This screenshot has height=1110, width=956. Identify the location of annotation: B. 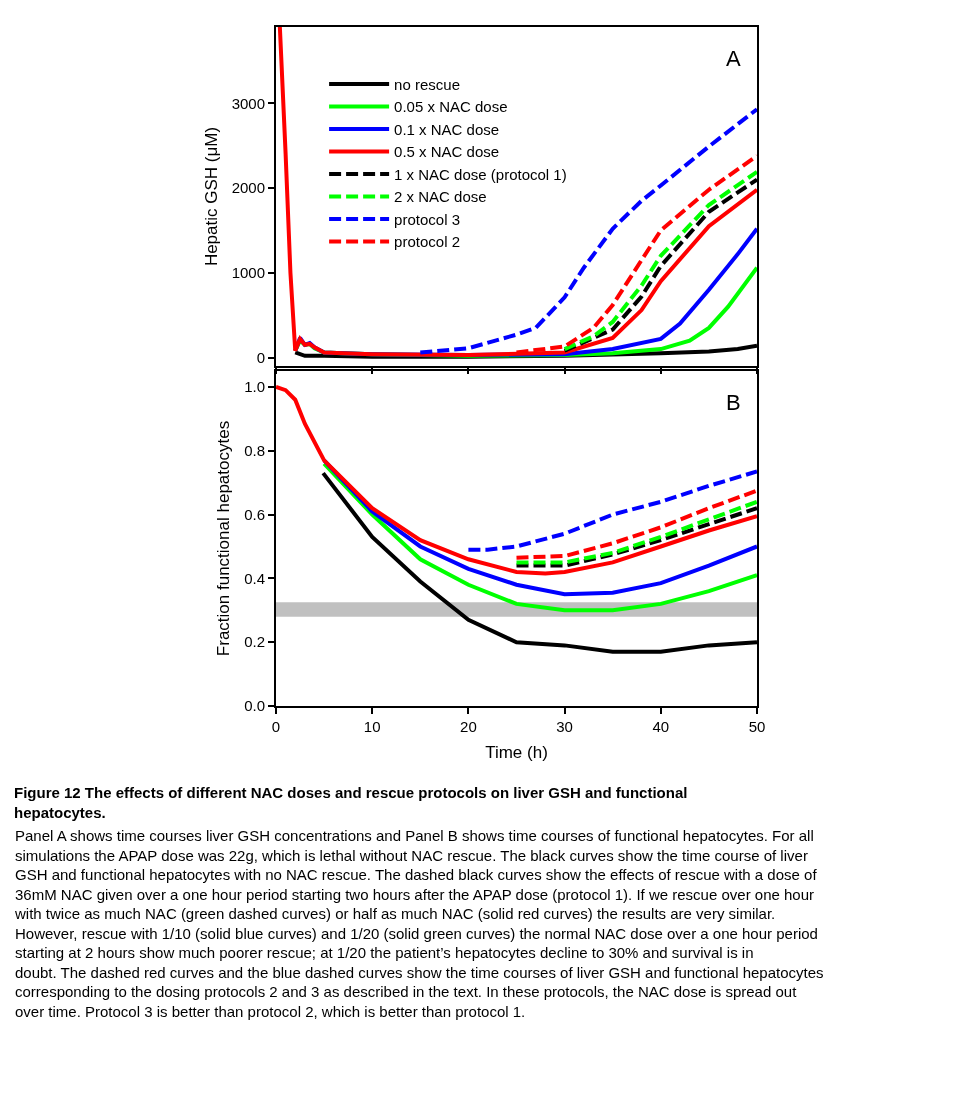
(733, 402).